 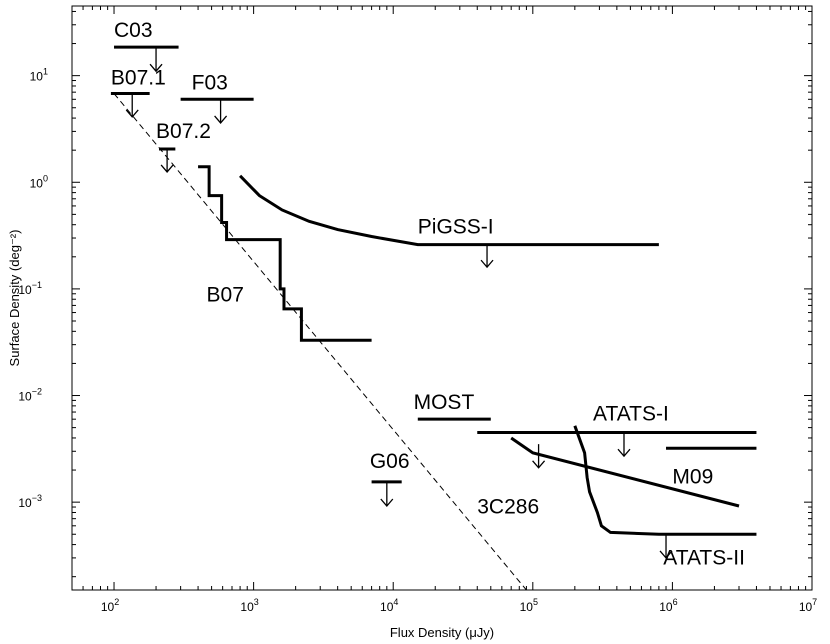 I want to click on y-tick-label: 10¹, so click(x=39, y=75).